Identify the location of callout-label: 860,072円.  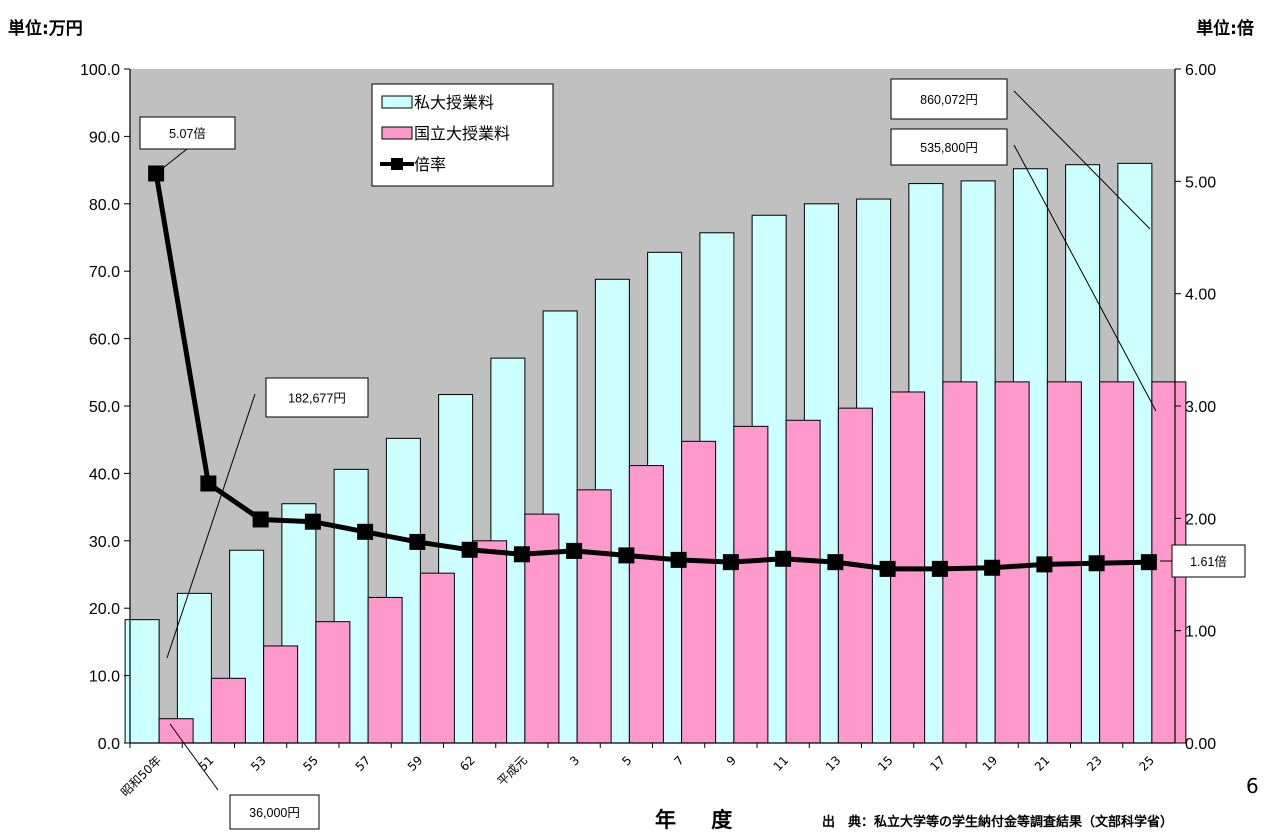
(949, 100).